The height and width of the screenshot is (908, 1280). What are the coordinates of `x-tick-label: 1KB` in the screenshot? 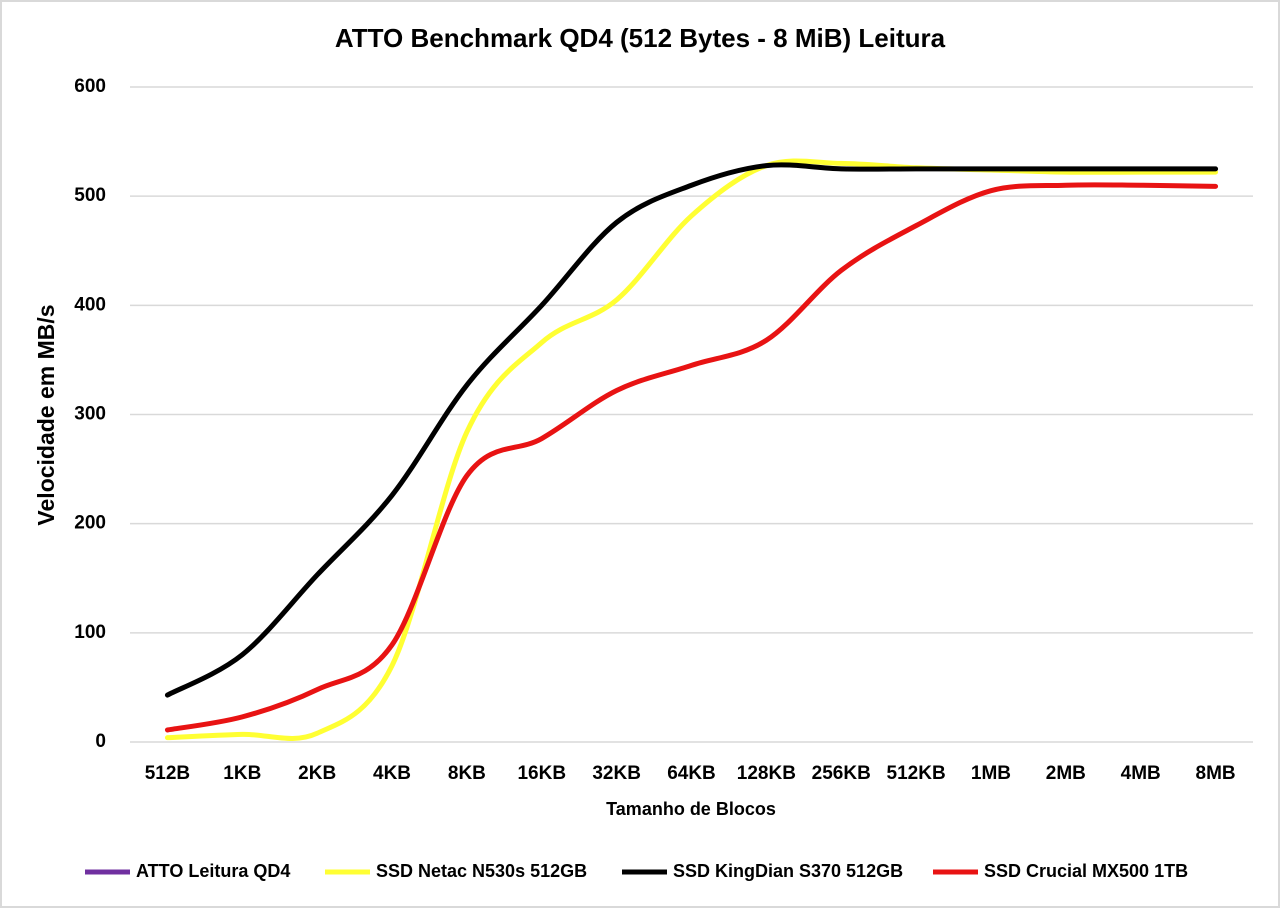 It's located at (242, 773).